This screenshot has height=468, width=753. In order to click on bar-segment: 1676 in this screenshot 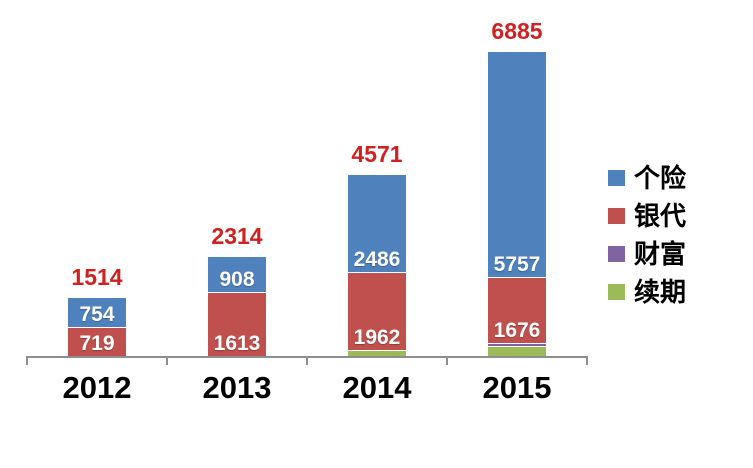, I will do `click(517, 310)`.